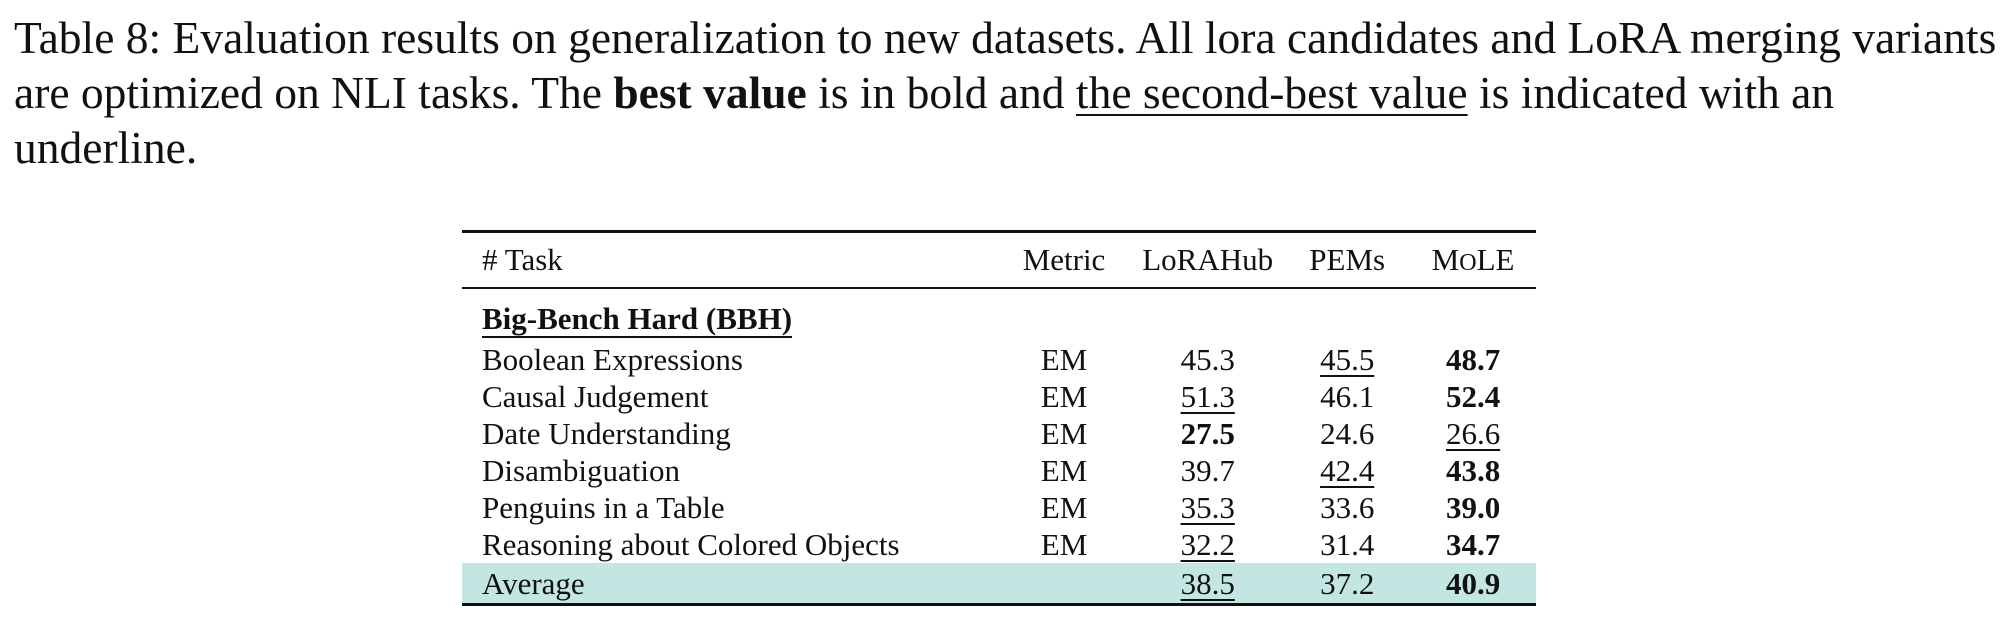  I want to click on mole-value: 39.0, so click(1473, 507).